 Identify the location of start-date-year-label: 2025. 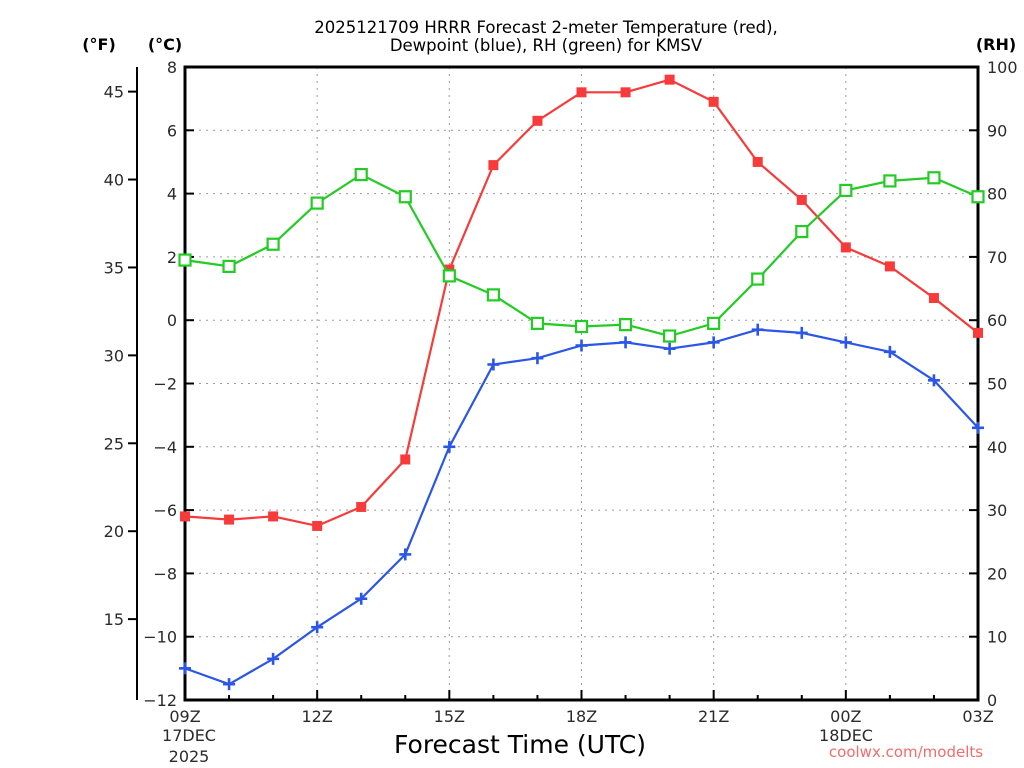
(189, 756).